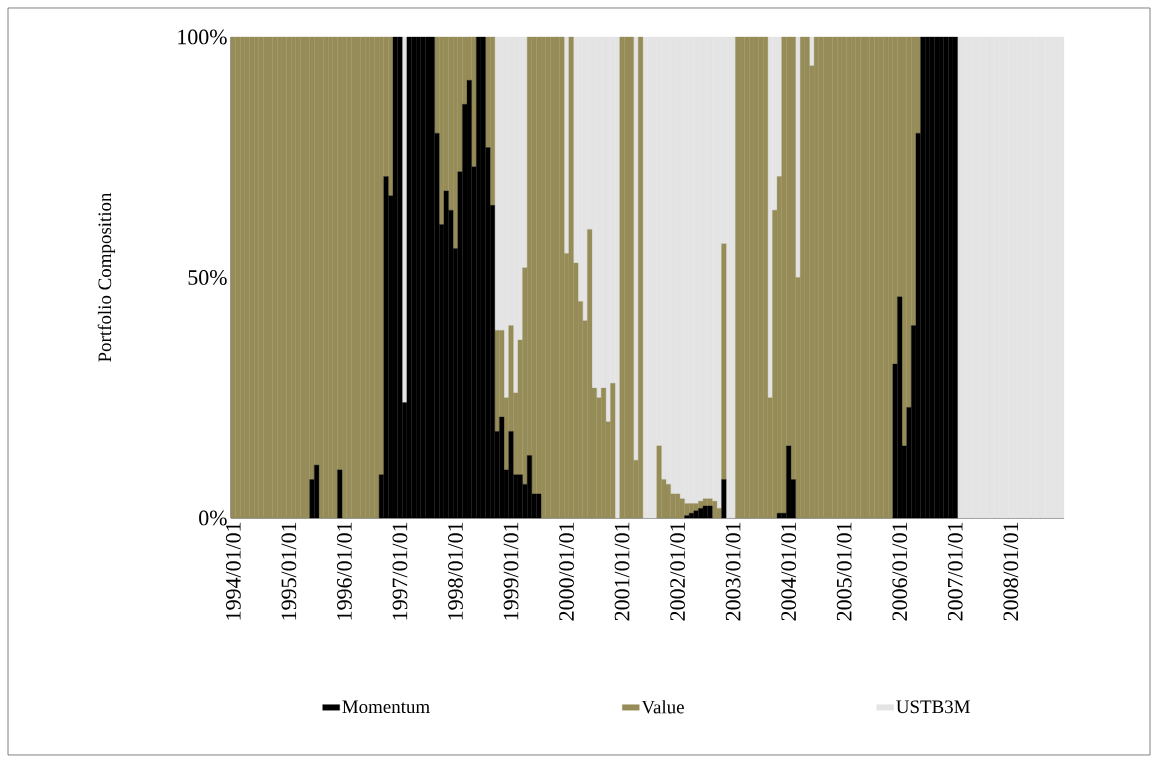  What do you see at coordinates (455, 571) in the screenshot?
I see `x-tick-label: 1998/01/01` at bounding box center [455, 571].